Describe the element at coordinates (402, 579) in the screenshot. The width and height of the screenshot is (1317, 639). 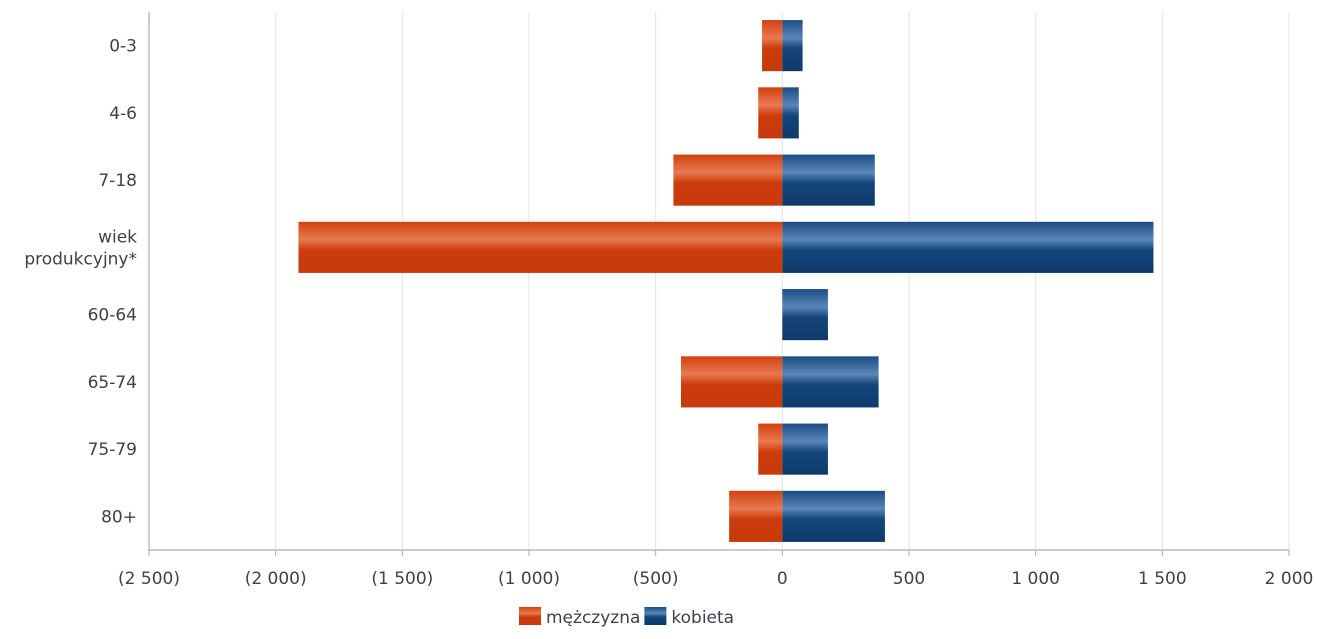
I see `x-tick-label: (1 500)` at that location.